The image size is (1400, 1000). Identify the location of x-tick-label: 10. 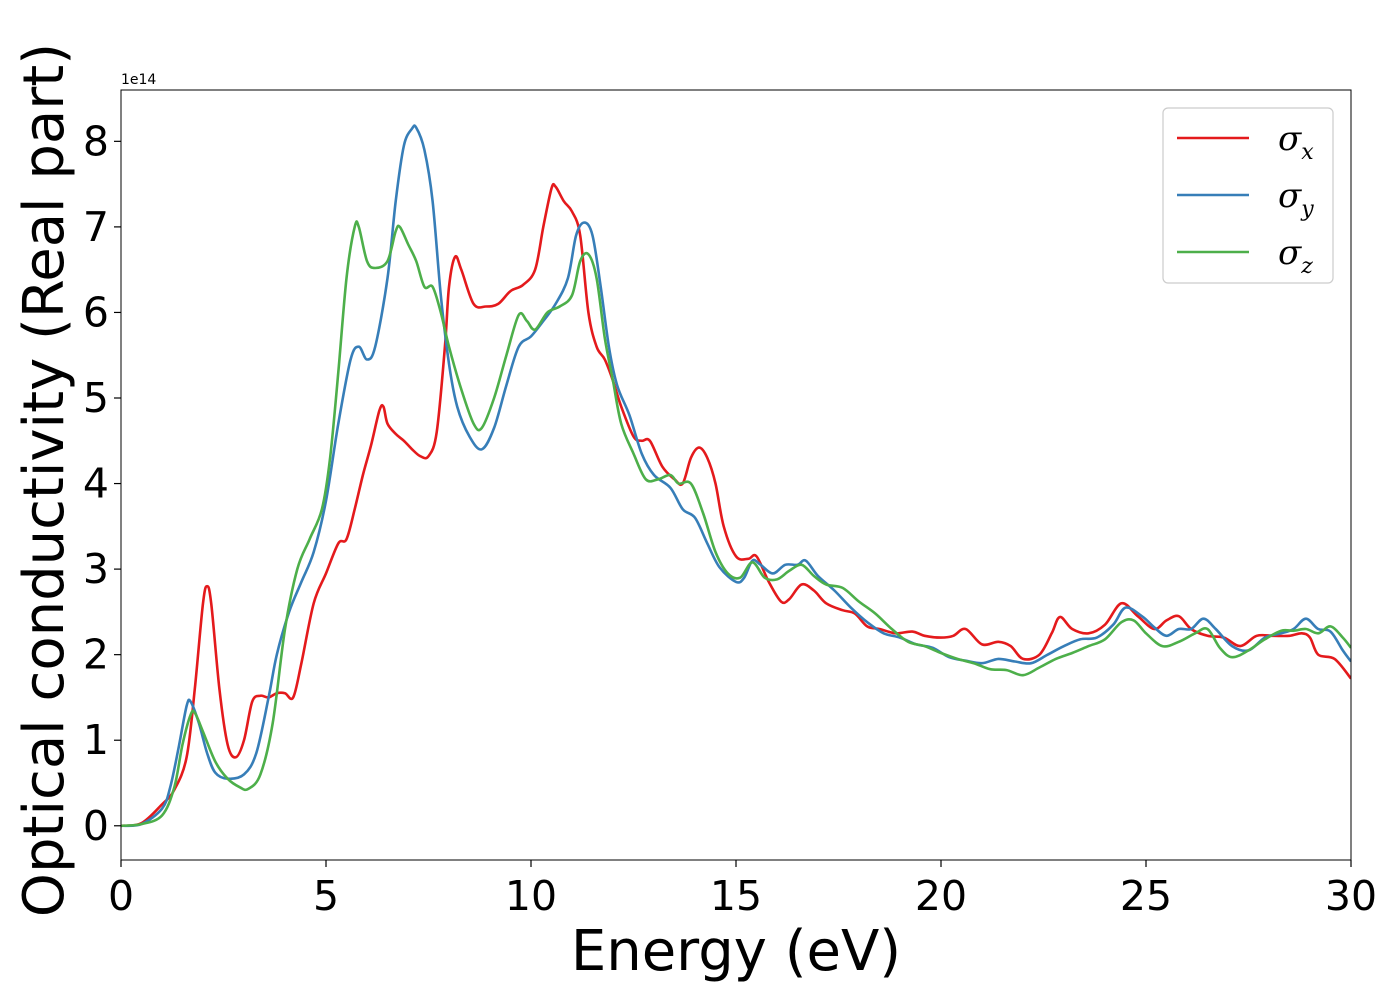
(531, 896).